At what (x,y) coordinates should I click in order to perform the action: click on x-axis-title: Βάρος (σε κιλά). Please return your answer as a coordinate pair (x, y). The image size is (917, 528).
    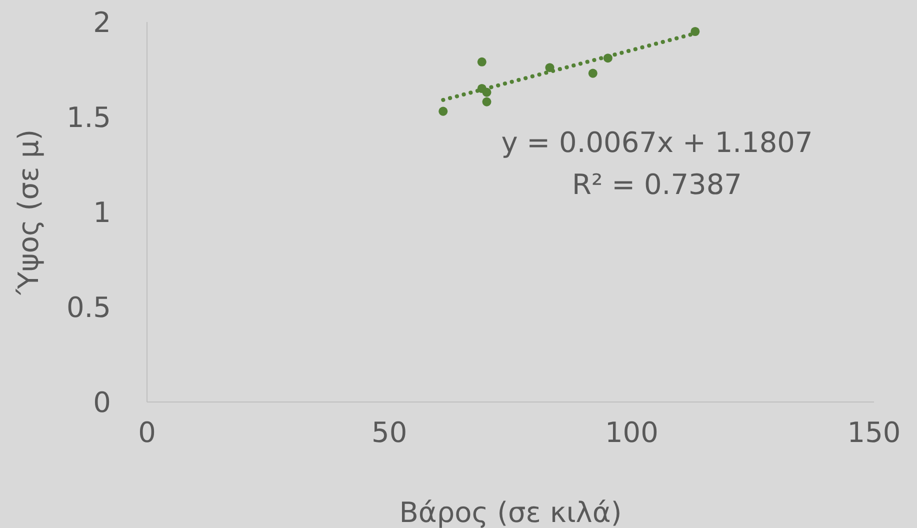
    Looking at the image, I should click on (510, 512).